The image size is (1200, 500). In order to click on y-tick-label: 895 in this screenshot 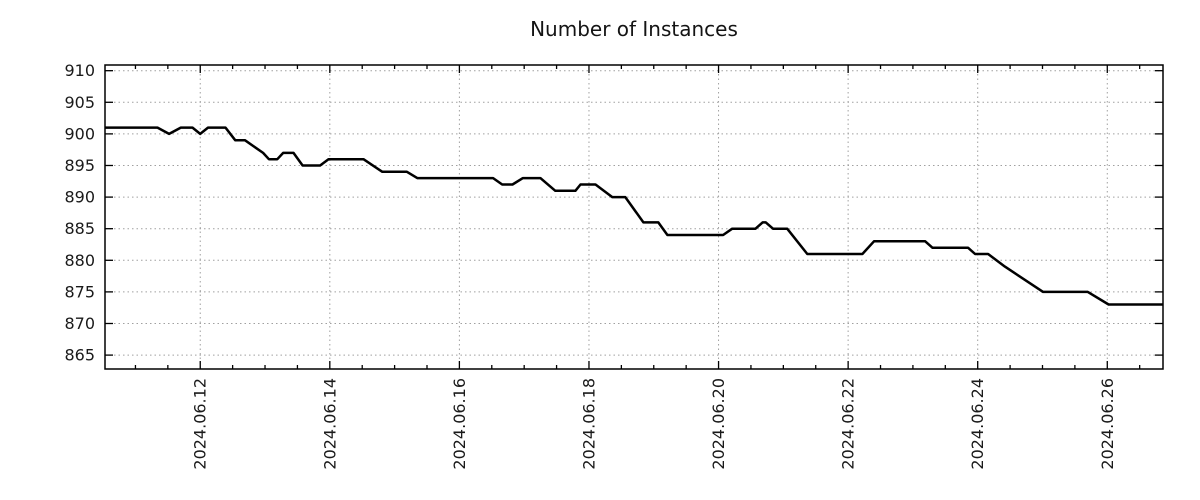, I will do `click(79, 165)`.